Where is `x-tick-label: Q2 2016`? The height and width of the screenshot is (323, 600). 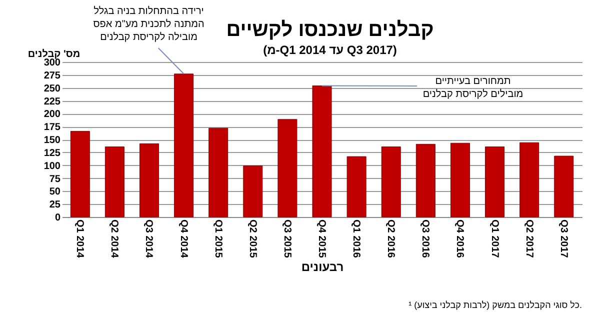 x-tick-label: Q2 2016 is located at coordinates (390, 239).